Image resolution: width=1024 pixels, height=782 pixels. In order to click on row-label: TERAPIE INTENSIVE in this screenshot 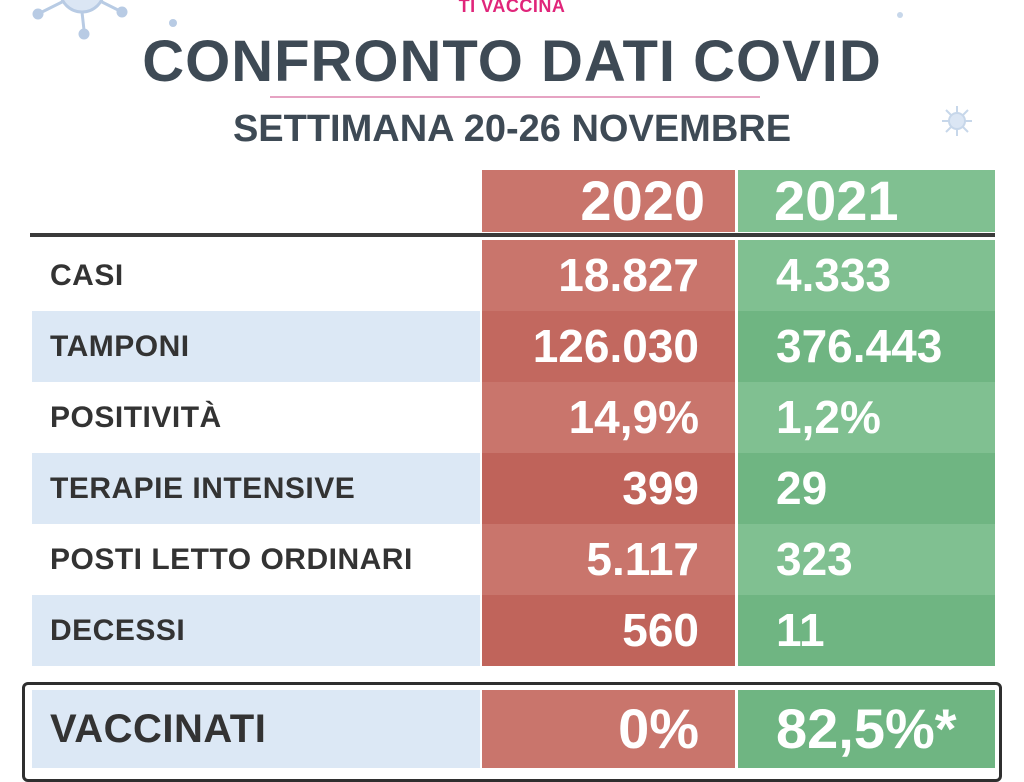, I will do `click(203, 488)`.